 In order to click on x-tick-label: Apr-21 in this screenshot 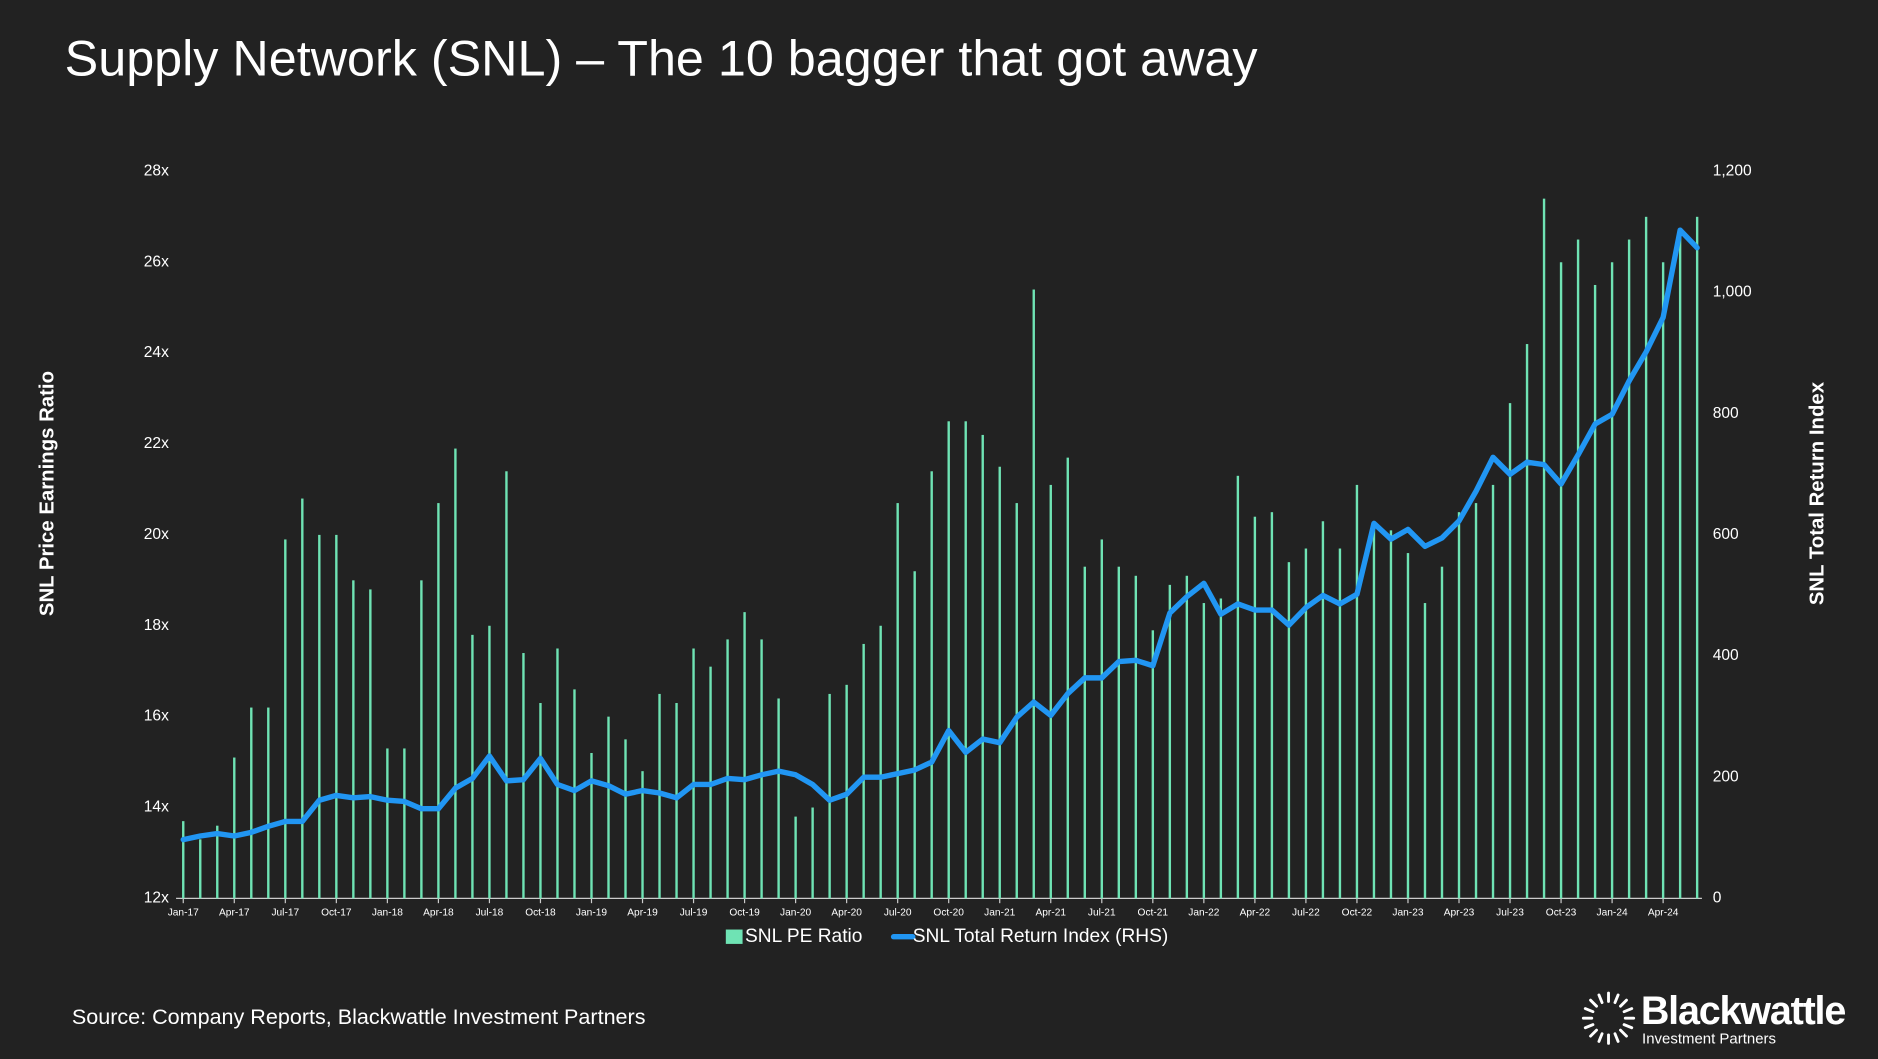, I will do `click(1050, 912)`.